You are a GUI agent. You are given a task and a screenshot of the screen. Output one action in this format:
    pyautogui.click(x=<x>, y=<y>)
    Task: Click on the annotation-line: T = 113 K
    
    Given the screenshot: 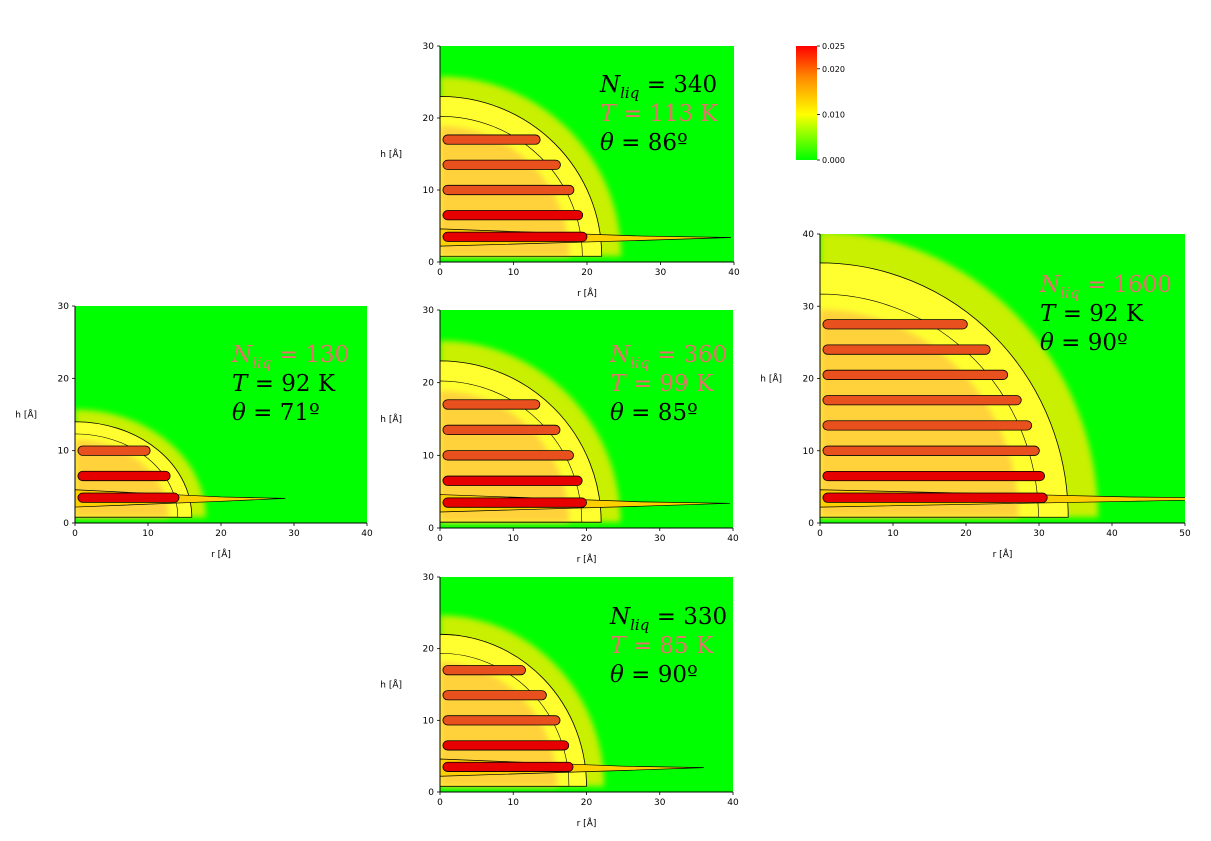 What is the action you would take?
    pyautogui.click(x=659, y=114)
    